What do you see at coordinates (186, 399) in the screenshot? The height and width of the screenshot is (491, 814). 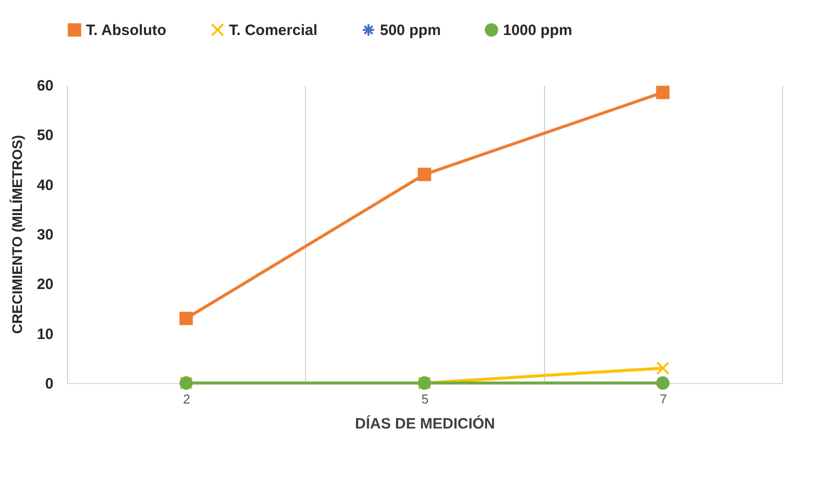 I see `x-tick-label: 2` at bounding box center [186, 399].